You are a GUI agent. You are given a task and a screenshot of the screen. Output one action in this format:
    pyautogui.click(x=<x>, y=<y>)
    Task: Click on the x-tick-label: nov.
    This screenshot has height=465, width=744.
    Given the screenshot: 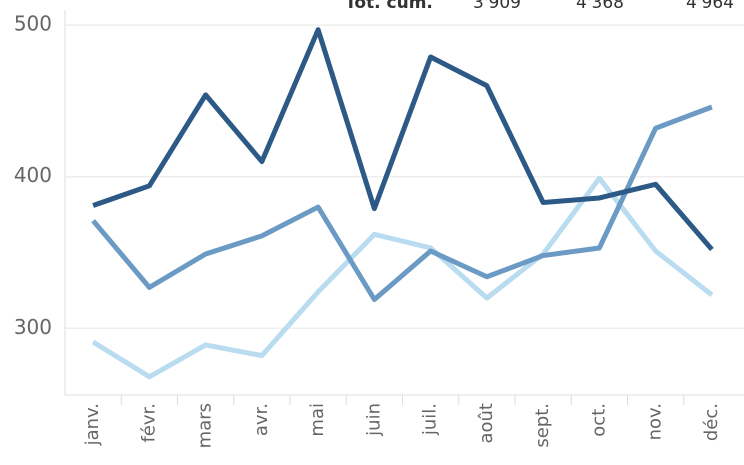 What is the action you would take?
    pyautogui.click(x=655, y=421)
    